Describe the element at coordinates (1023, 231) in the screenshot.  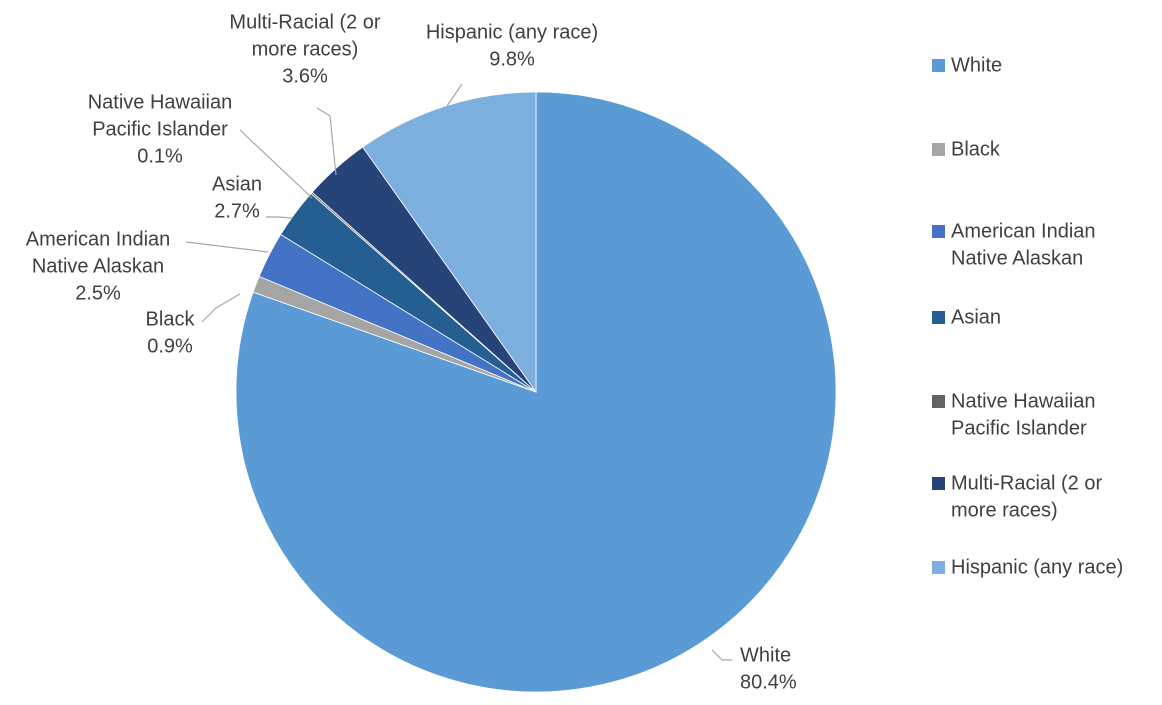
I see `legend-label-american-indian-native-alaskan: American Indian` at that location.